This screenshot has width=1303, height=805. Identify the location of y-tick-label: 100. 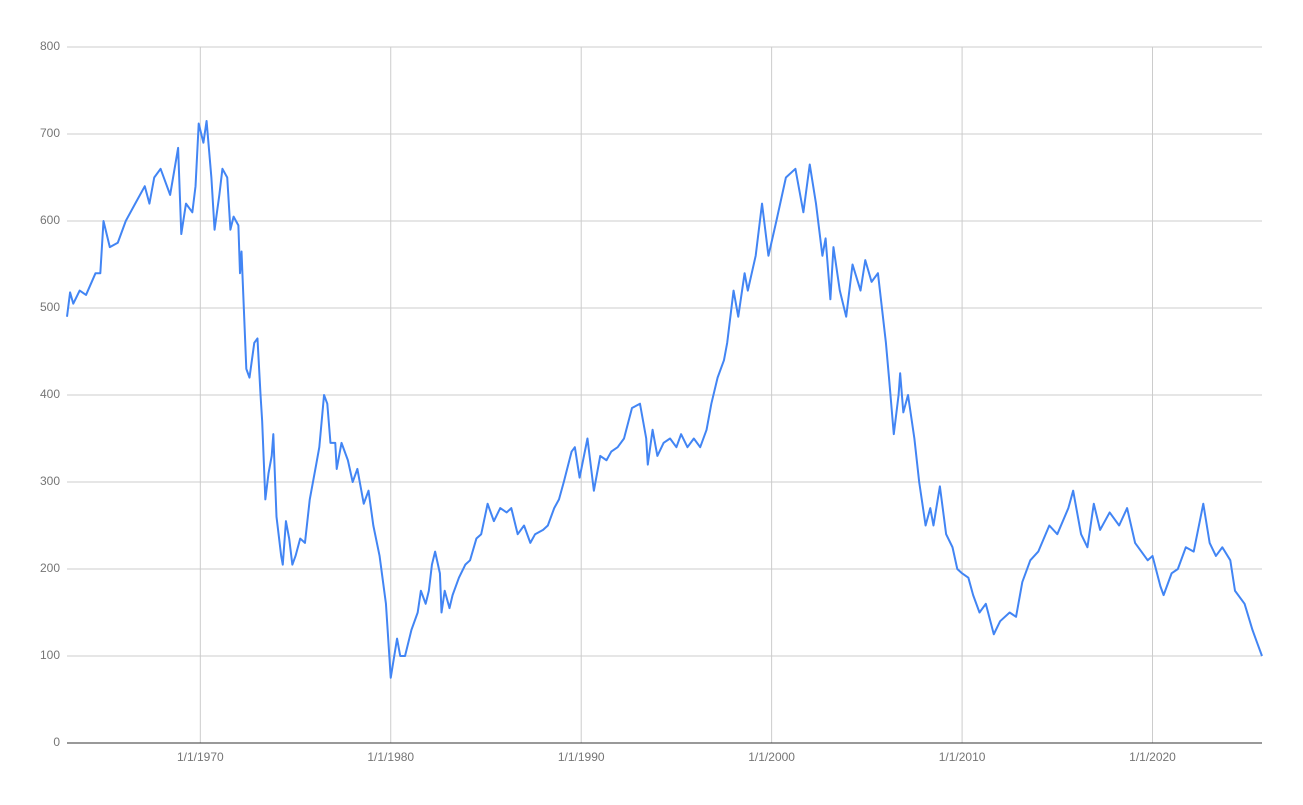
(50, 655).